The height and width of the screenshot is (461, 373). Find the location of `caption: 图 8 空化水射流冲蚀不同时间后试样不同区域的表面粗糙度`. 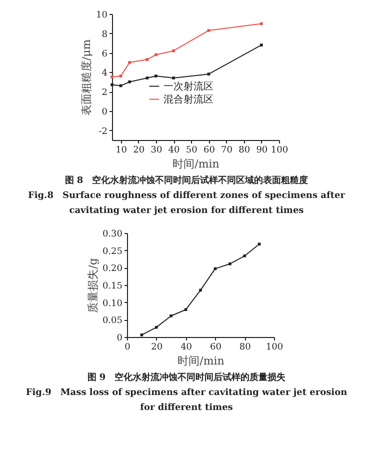

caption: 图 8 空化水射流冲蚀不同时间后试样不同区域的表面粗糙度 is located at coordinates (187, 181).